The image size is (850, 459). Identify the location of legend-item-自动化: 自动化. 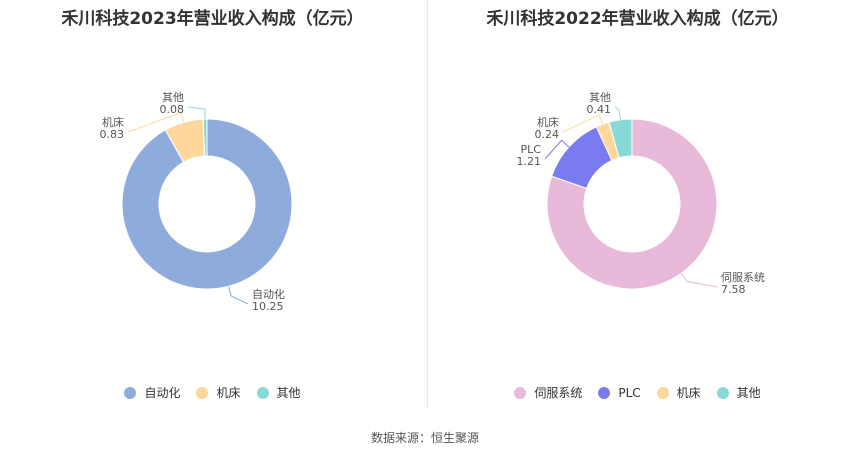
(152, 392).